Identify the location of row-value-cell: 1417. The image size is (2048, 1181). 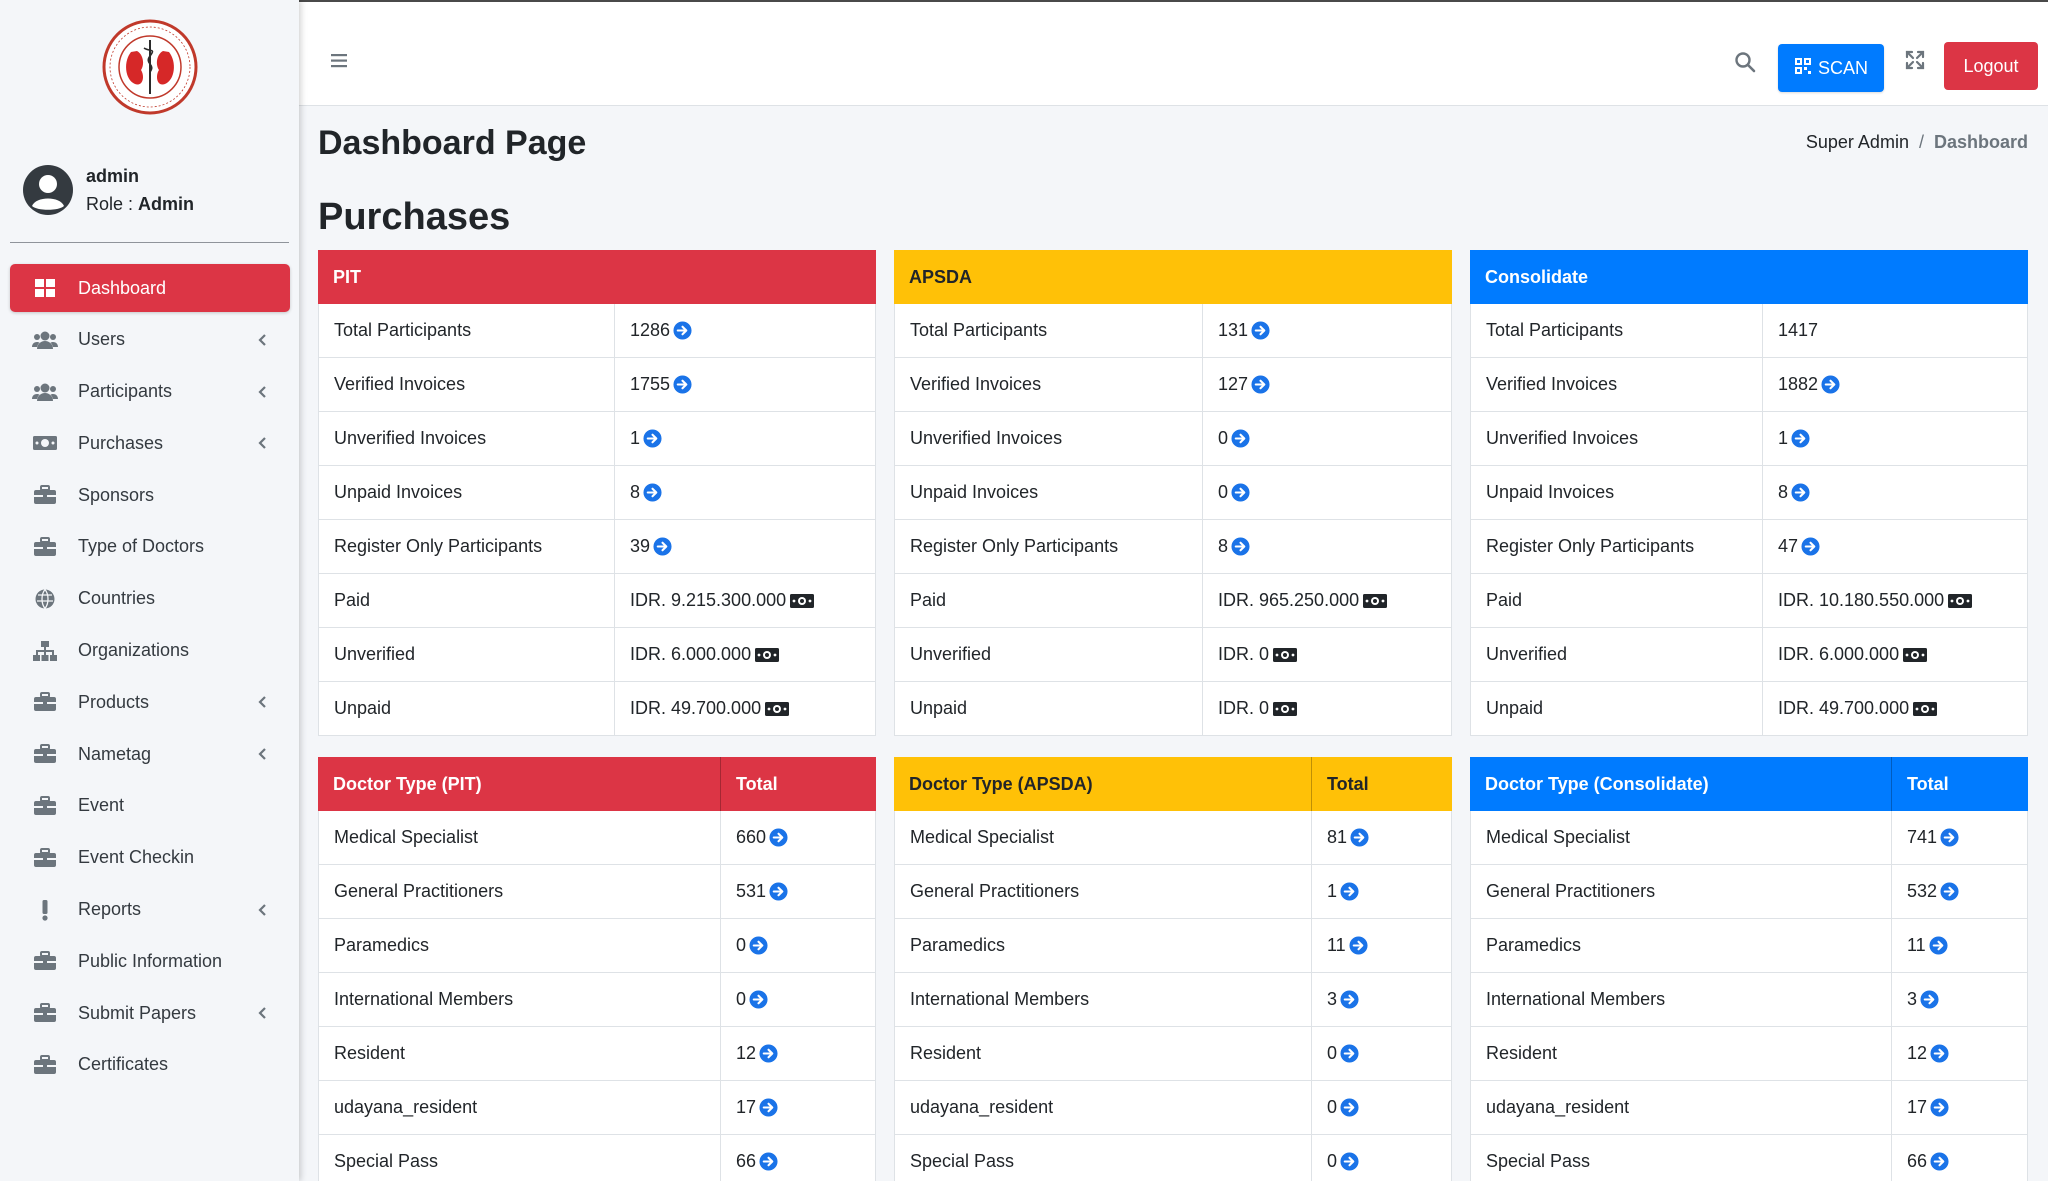
(1790, 330).